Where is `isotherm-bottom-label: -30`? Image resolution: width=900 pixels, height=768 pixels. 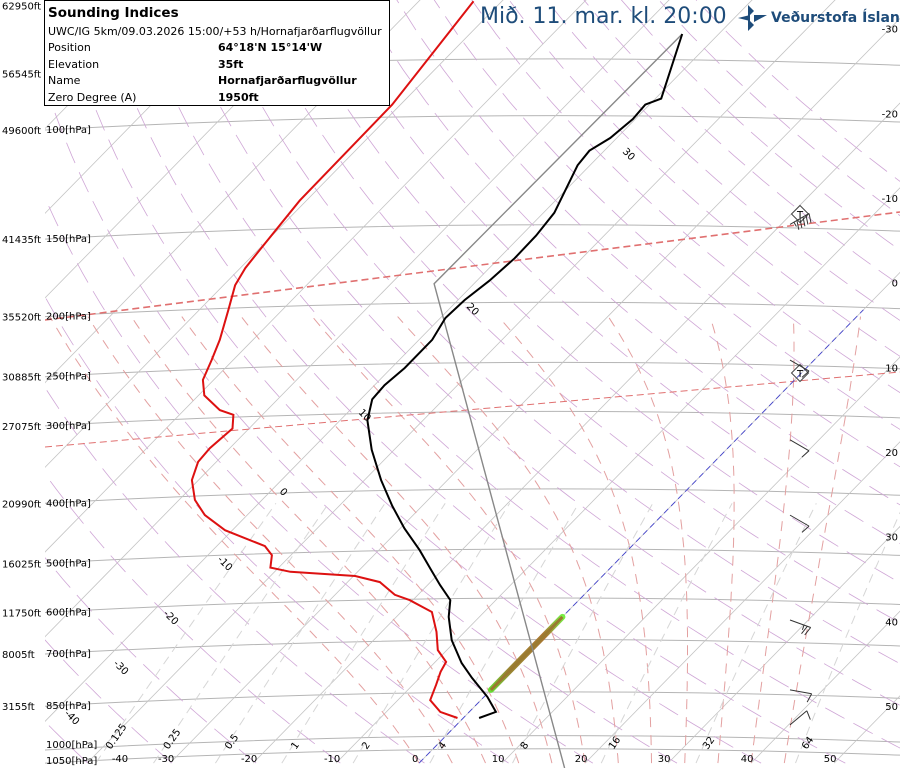
isotherm-bottom-label: -30 is located at coordinates (166, 759).